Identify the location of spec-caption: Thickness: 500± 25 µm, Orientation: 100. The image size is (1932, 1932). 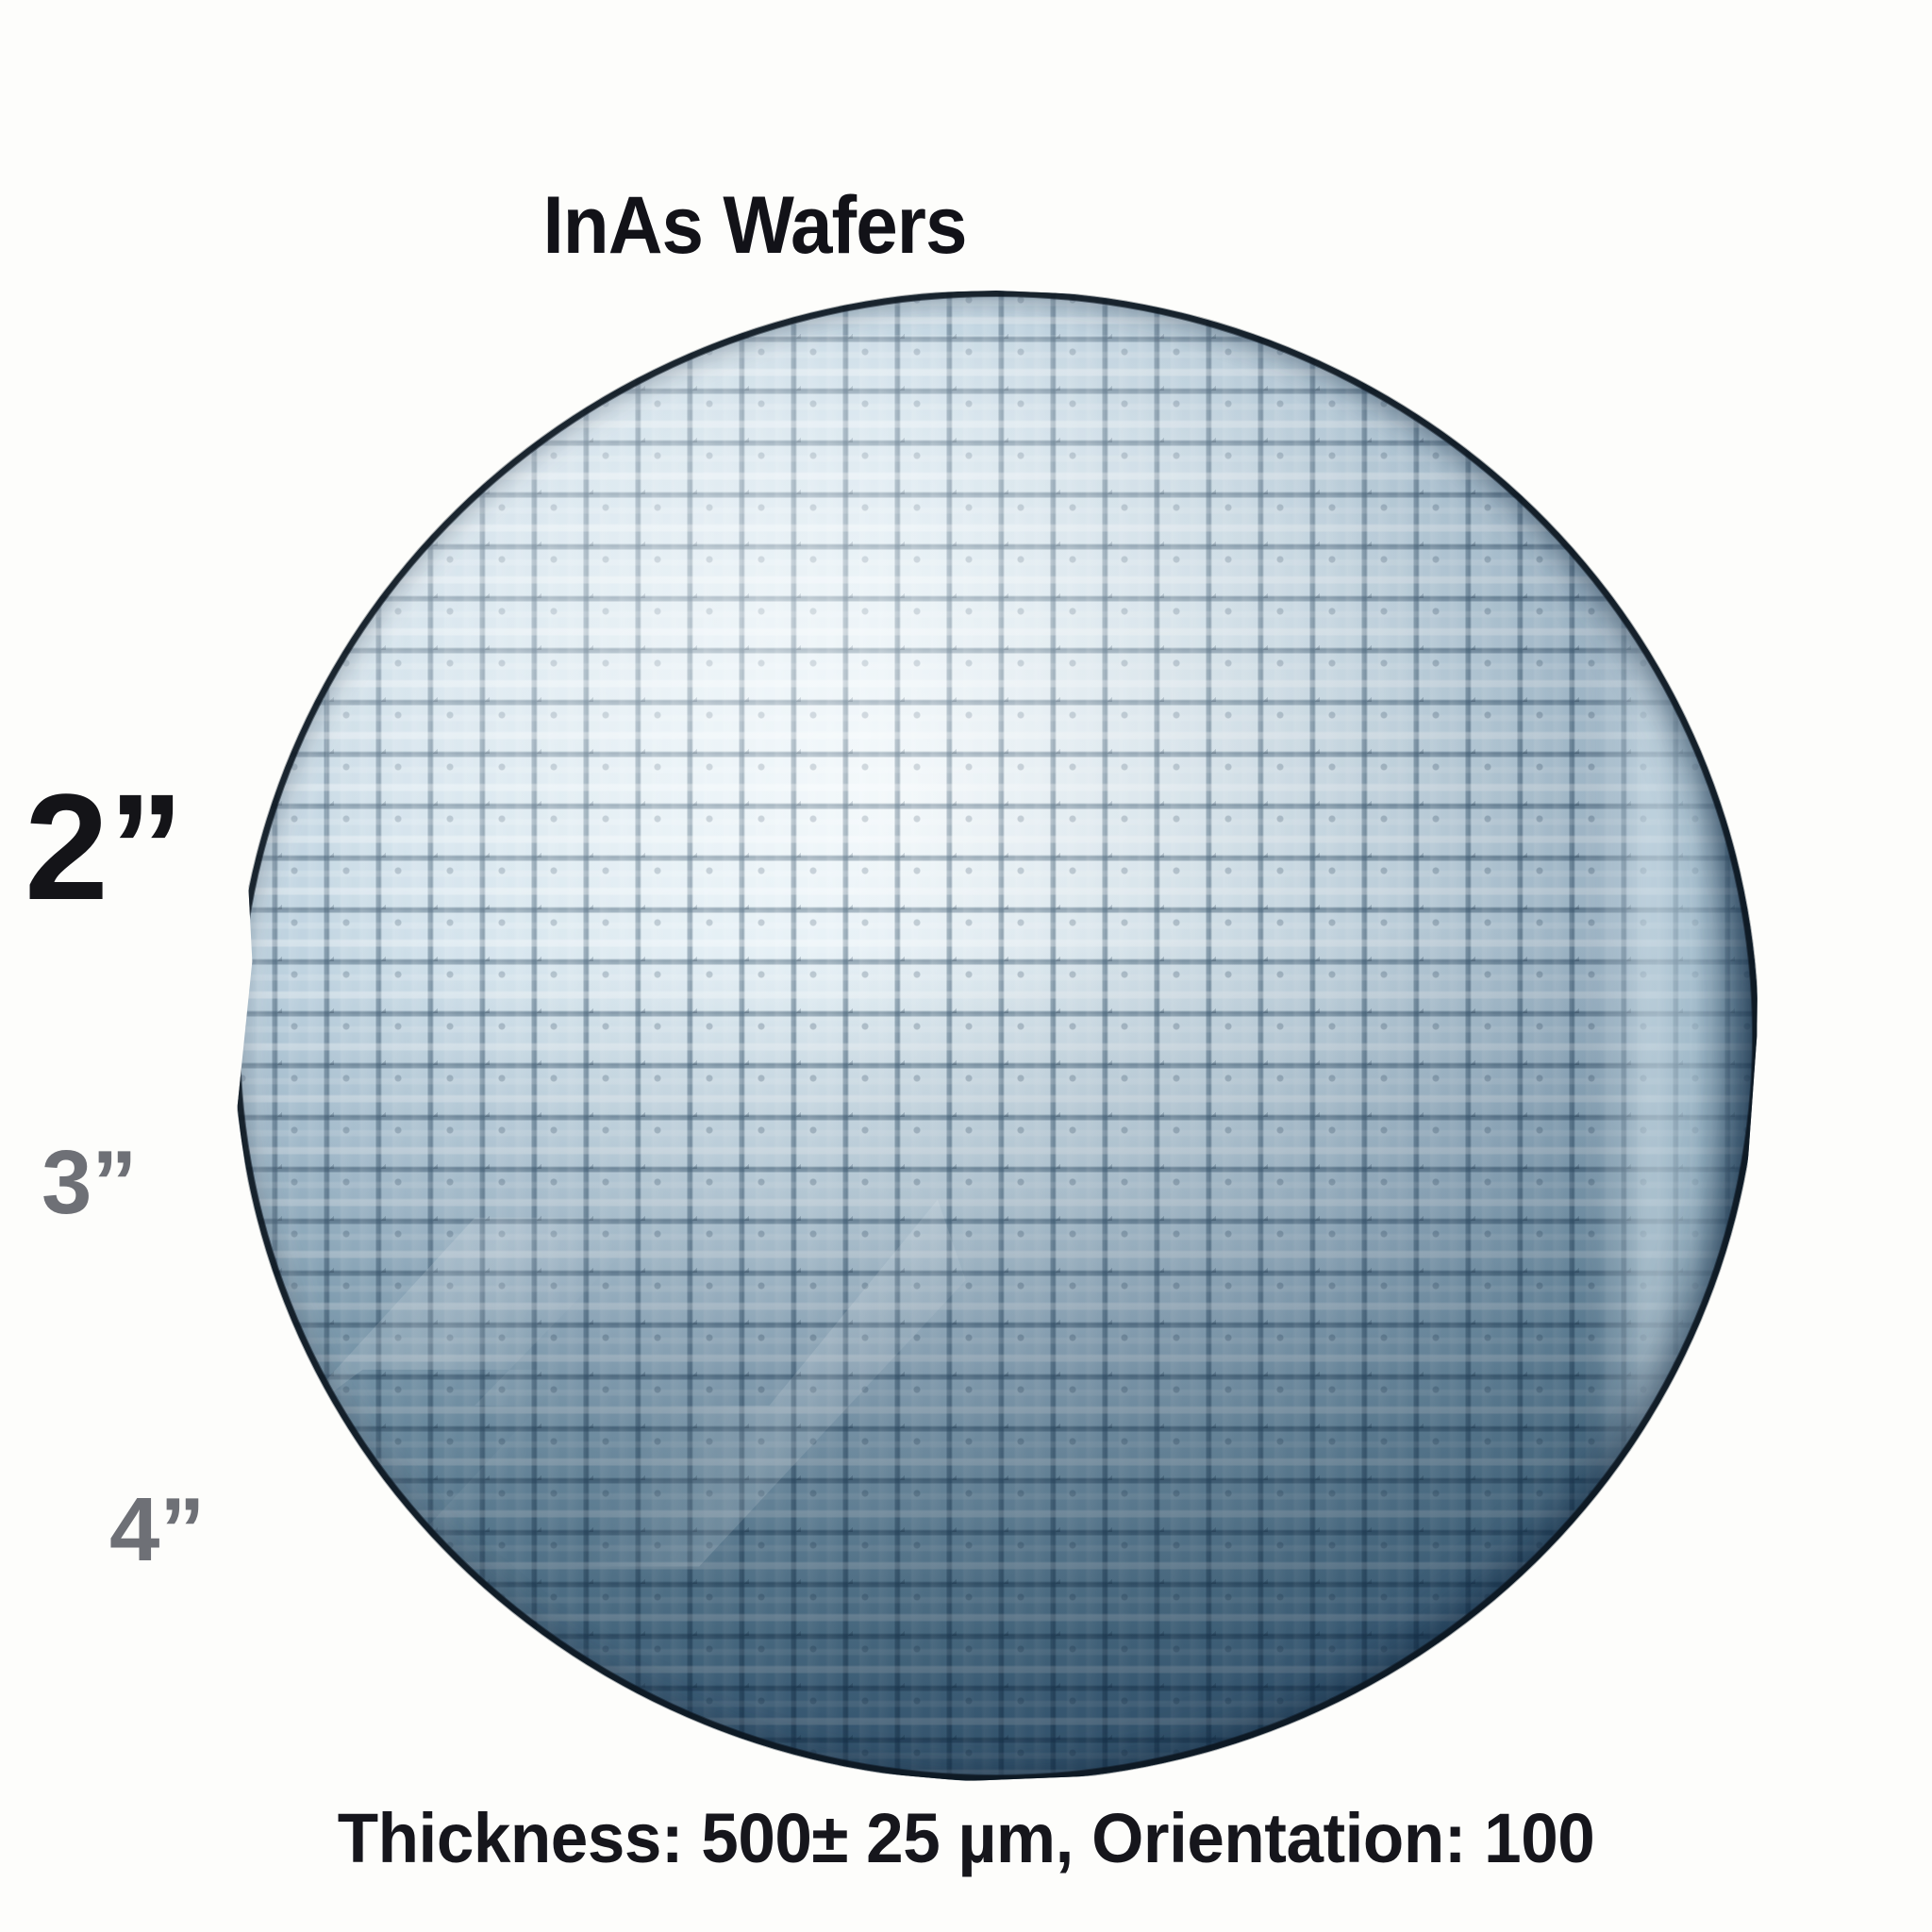
(966, 1838).